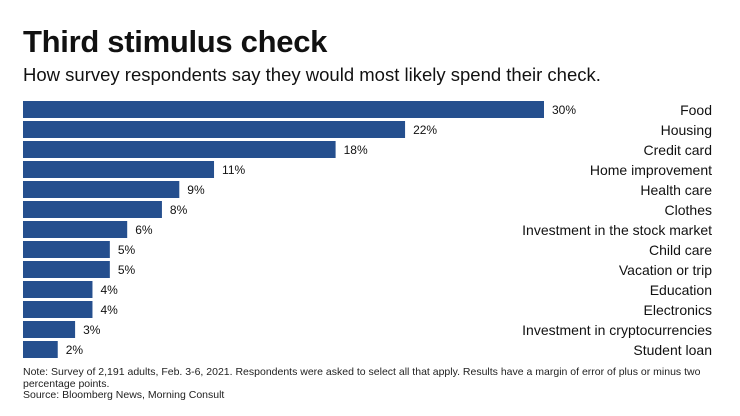  What do you see at coordinates (676, 190) in the screenshot?
I see `category-label: Health care` at bounding box center [676, 190].